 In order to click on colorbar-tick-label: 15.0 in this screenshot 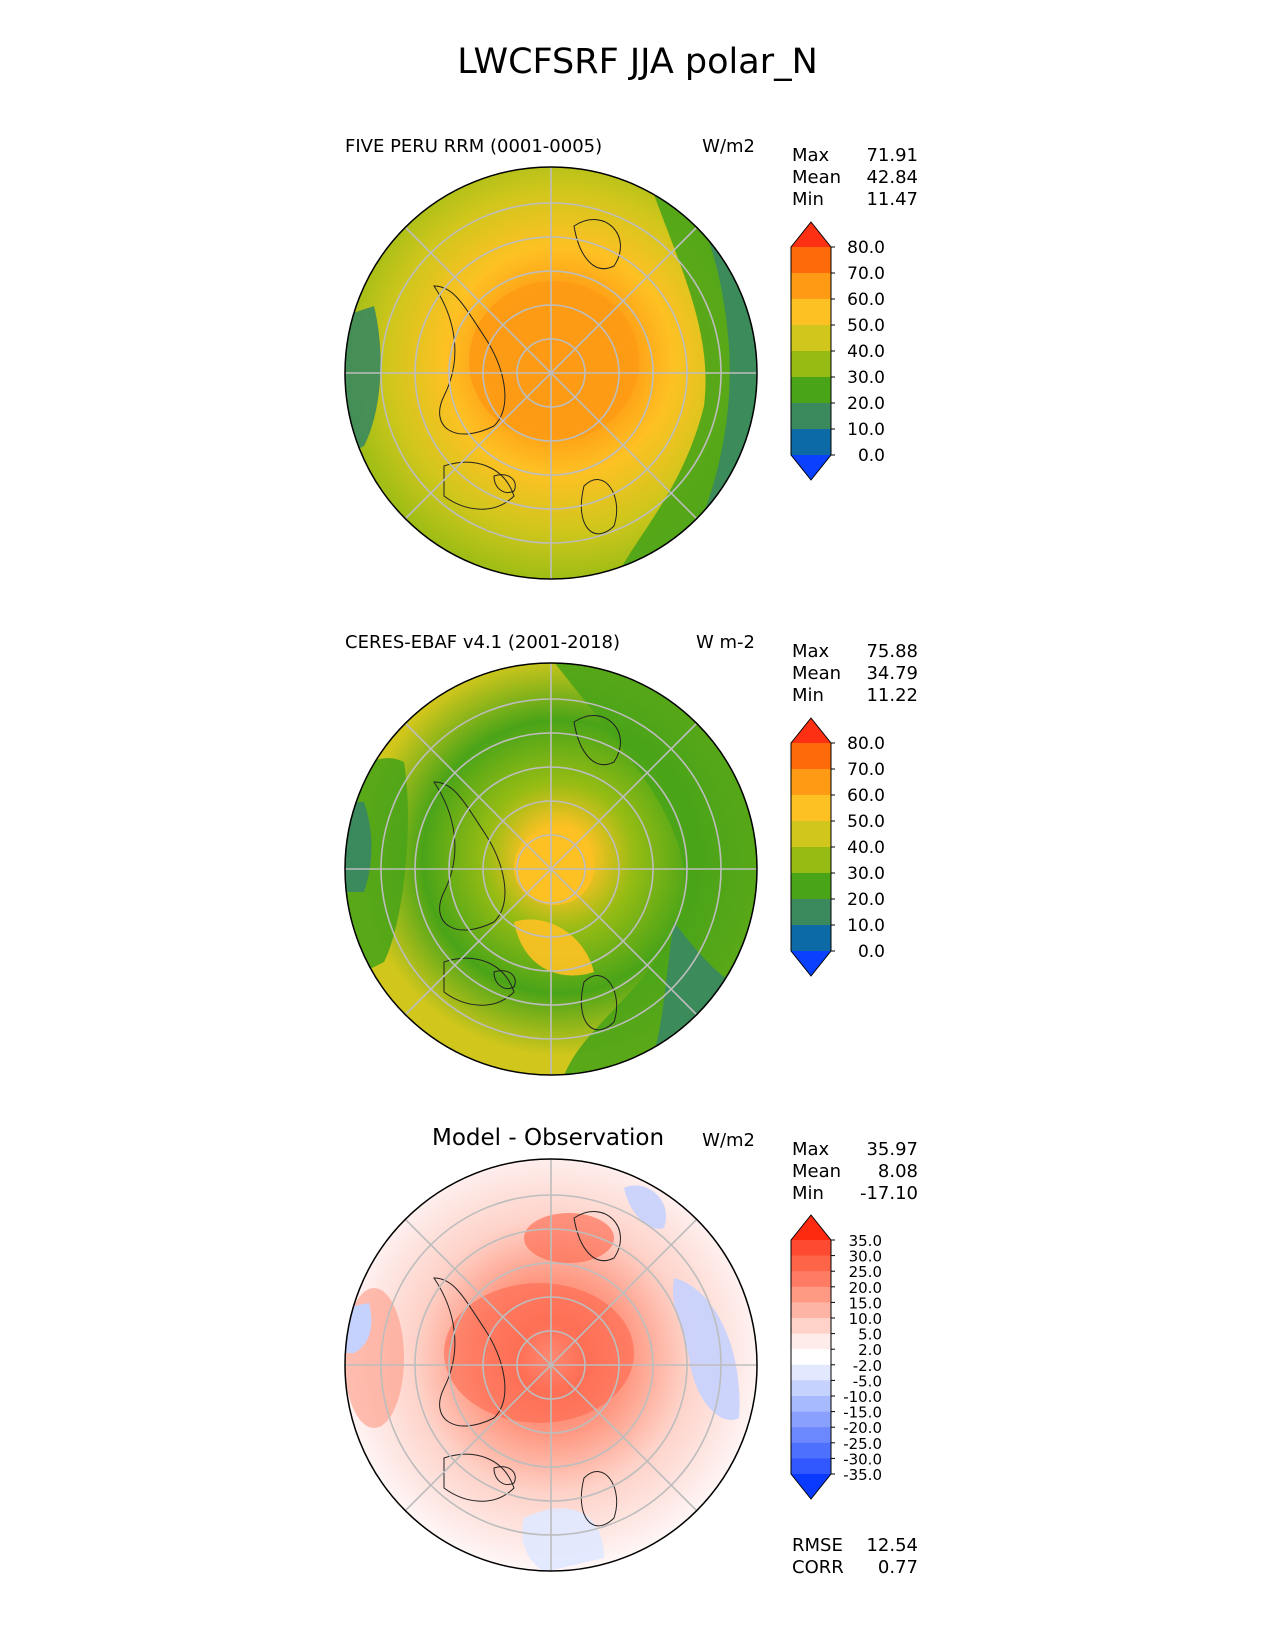, I will do `click(865, 1303)`.